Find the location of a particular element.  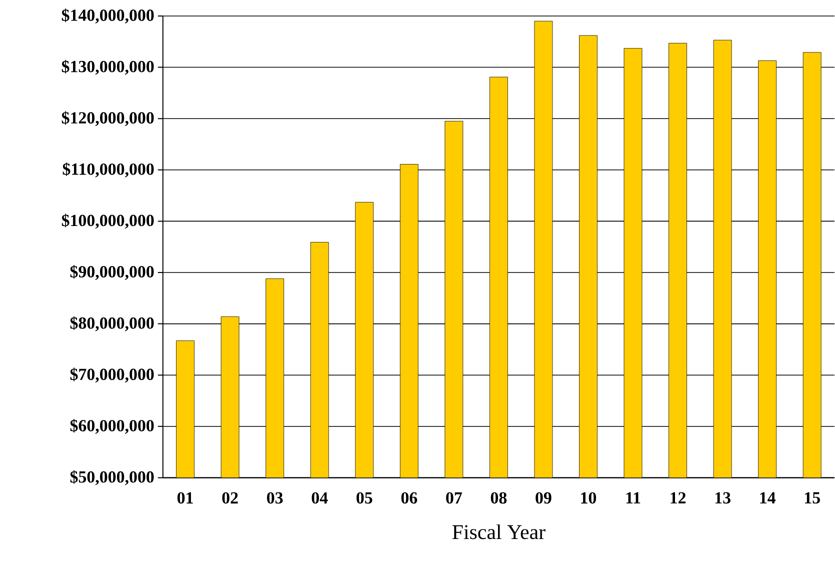

x-tick-label: 14 is located at coordinates (768, 498).